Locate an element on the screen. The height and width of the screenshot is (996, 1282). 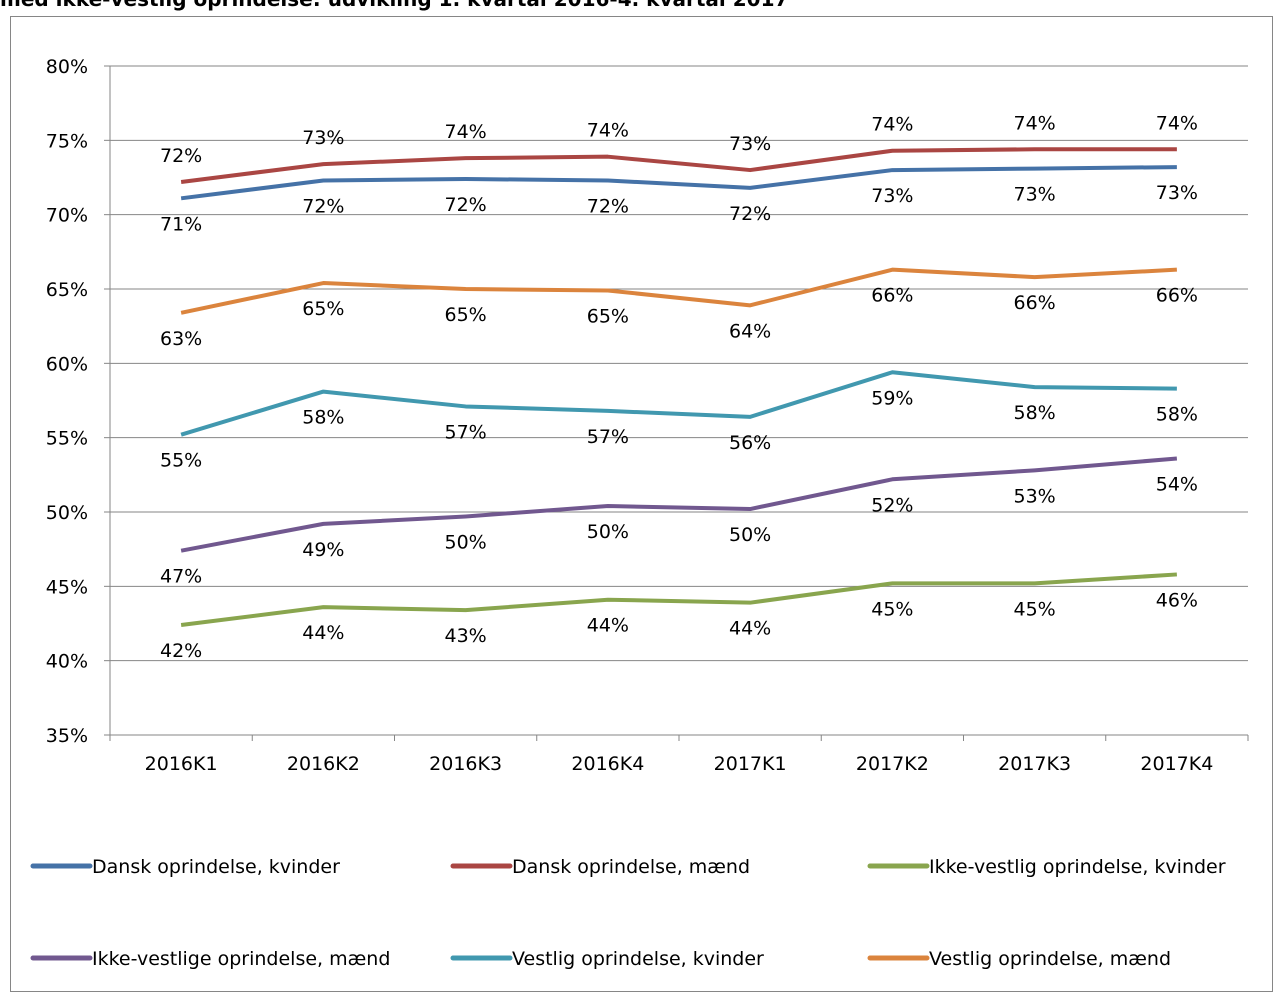
y-tick-label: 45% is located at coordinates (67, 587).